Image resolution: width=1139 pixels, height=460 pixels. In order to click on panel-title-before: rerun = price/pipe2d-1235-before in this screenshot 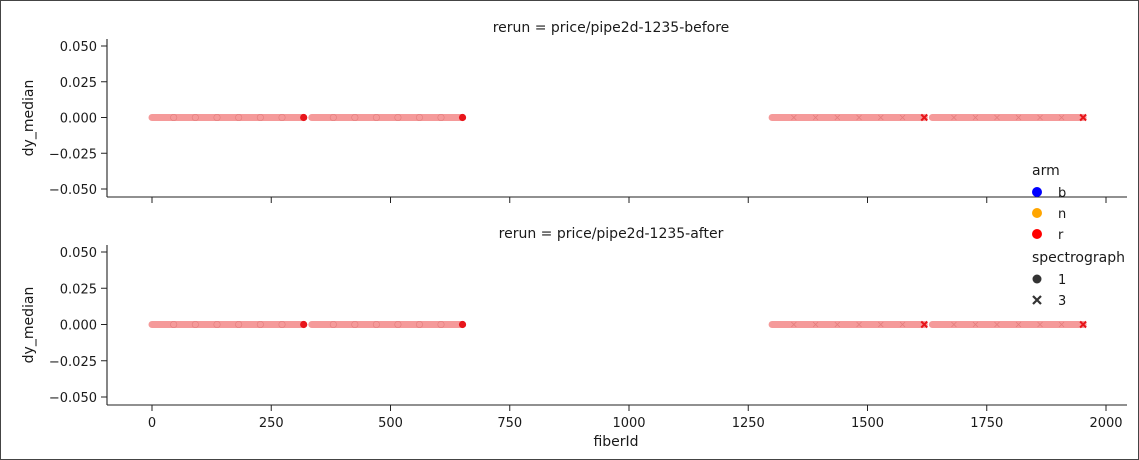, I will do `click(611, 28)`.